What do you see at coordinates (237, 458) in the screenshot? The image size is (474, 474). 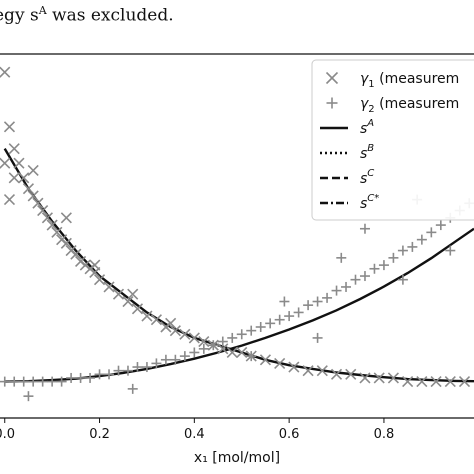 I see `x-axis-label: x₁ [mol/mol]` at bounding box center [237, 458].